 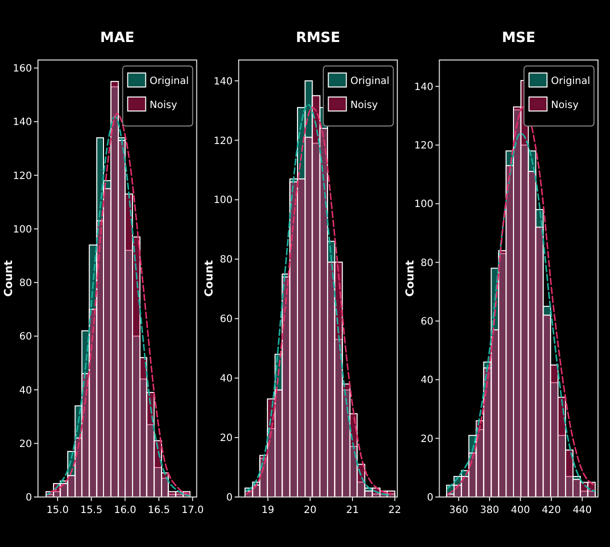 What do you see at coordinates (458, 510) in the screenshot?
I see `x-tick-label: 360` at bounding box center [458, 510].